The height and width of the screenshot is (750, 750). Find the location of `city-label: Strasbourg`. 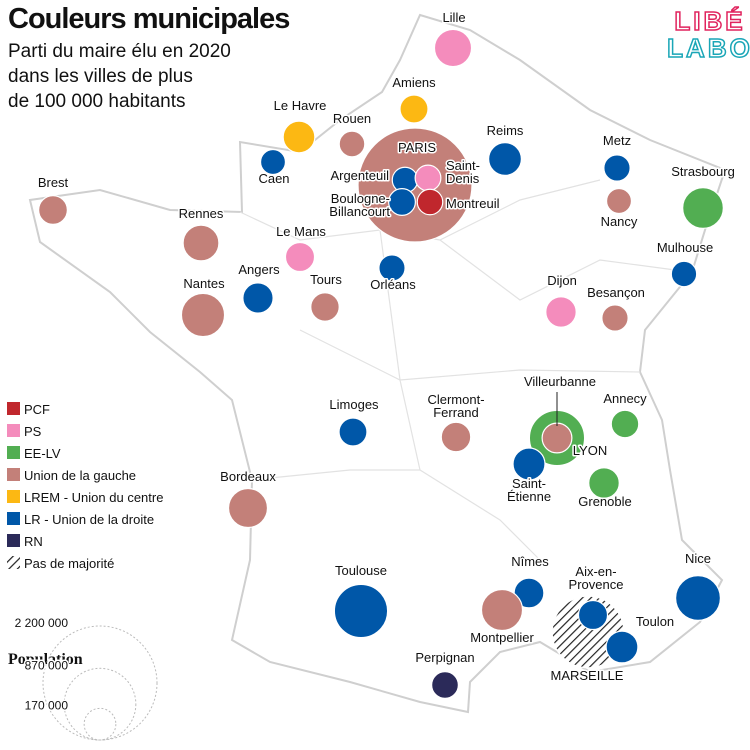

city-label: Strasbourg is located at coordinates (703, 171).